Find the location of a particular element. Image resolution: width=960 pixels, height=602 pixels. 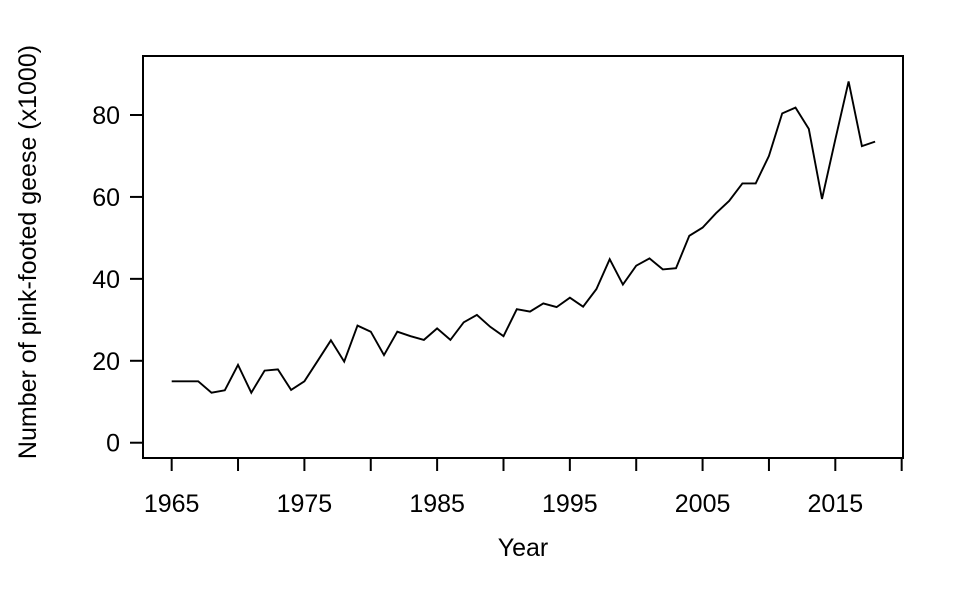

x-tick-label: 1975 is located at coordinates (305, 504).